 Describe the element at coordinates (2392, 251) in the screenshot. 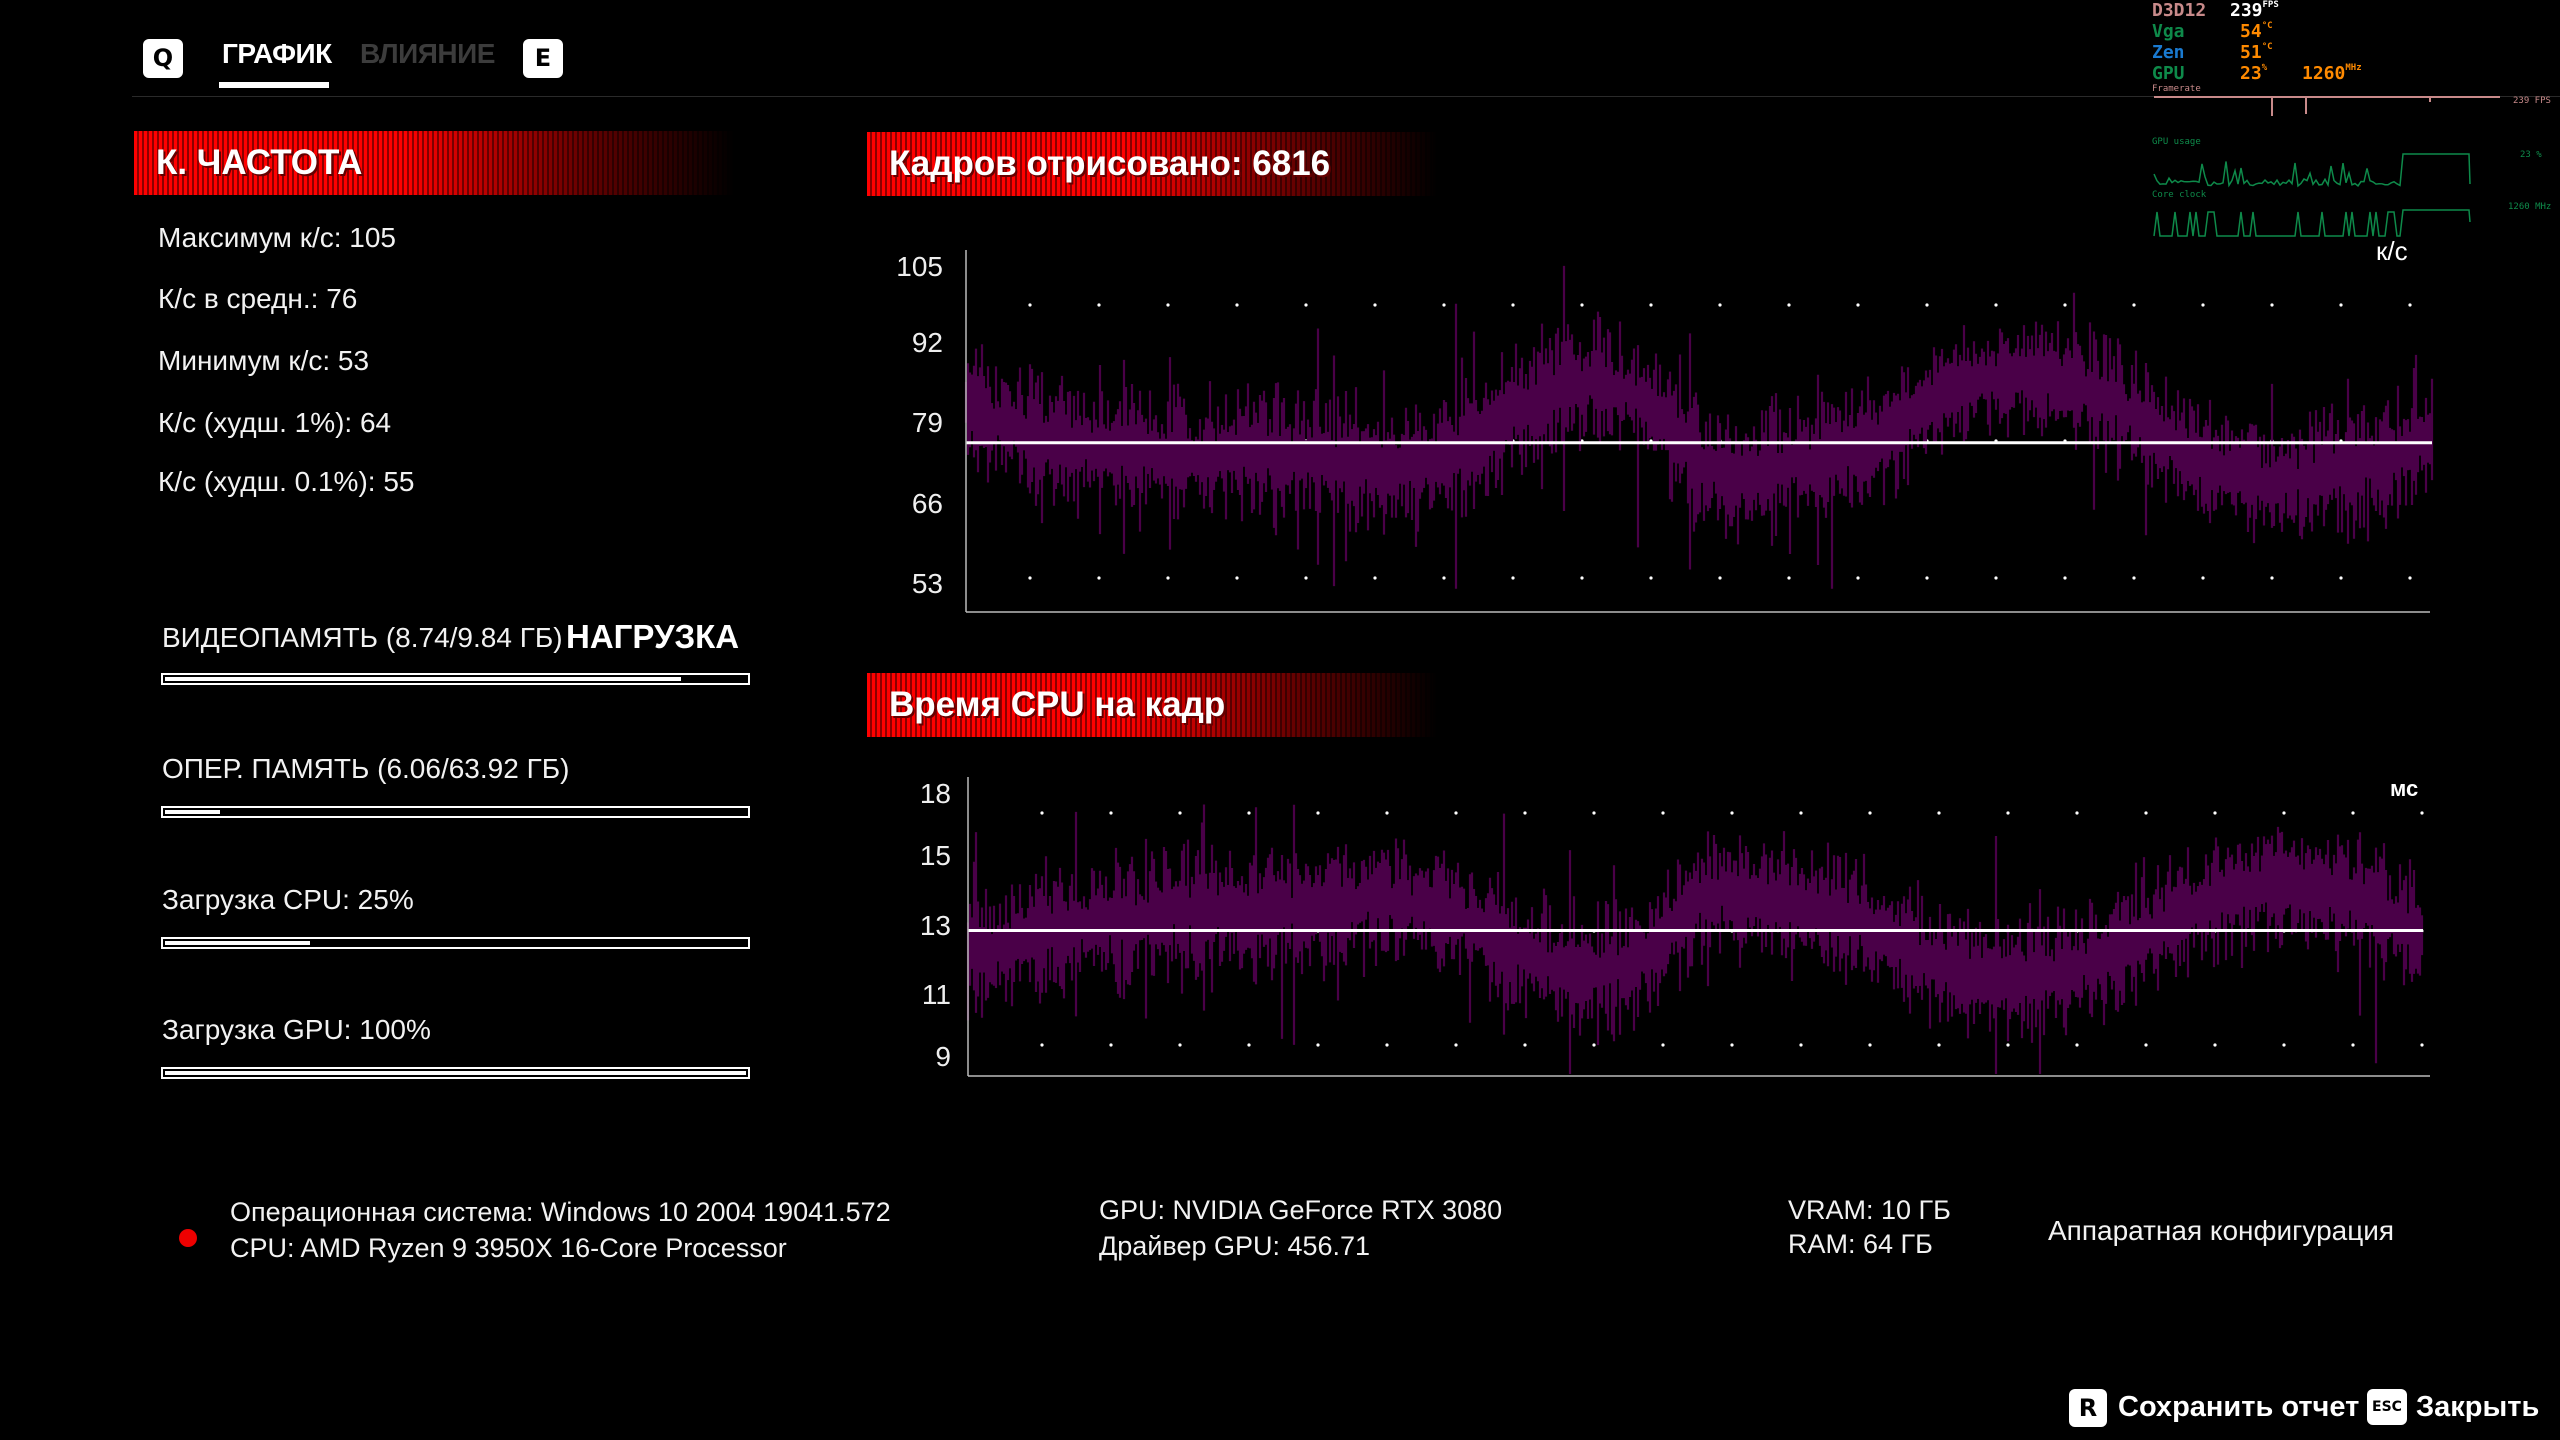

I see `fps-unit-label: к/с` at that location.